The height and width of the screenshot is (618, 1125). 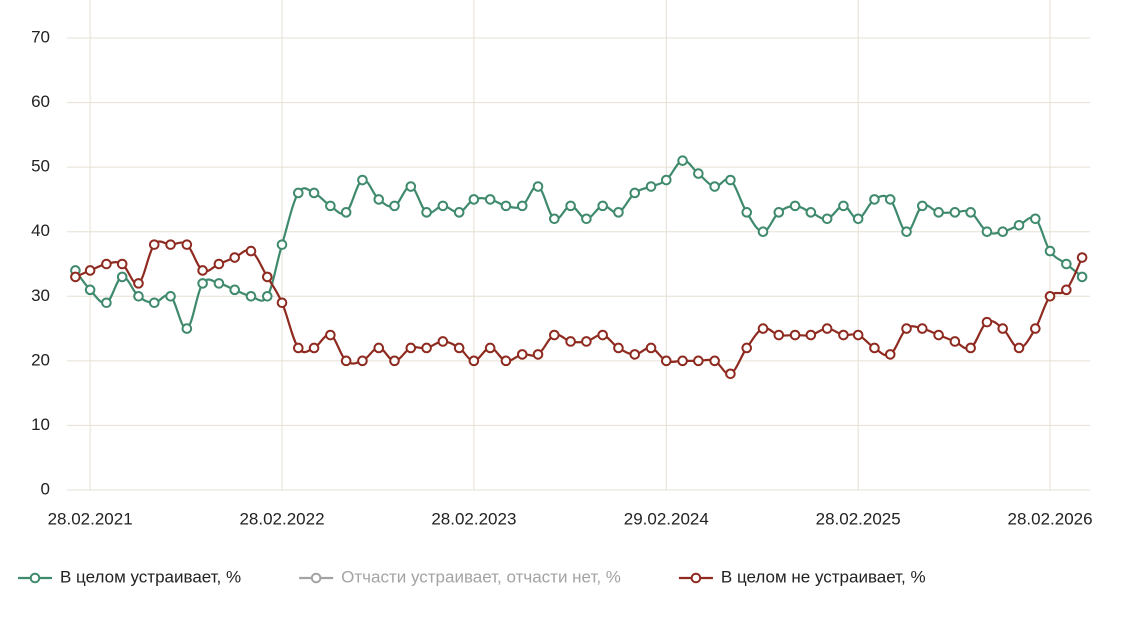 What do you see at coordinates (40, 230) in the screenshot?
I see `y-tick-label: 40` at bounding box center [40, 230].